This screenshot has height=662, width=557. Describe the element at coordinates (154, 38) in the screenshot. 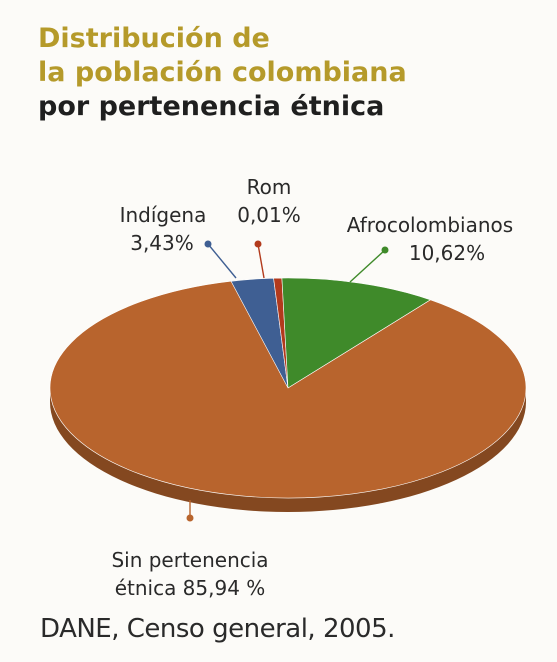

I see `title-line-1: Distribución de` at that location.